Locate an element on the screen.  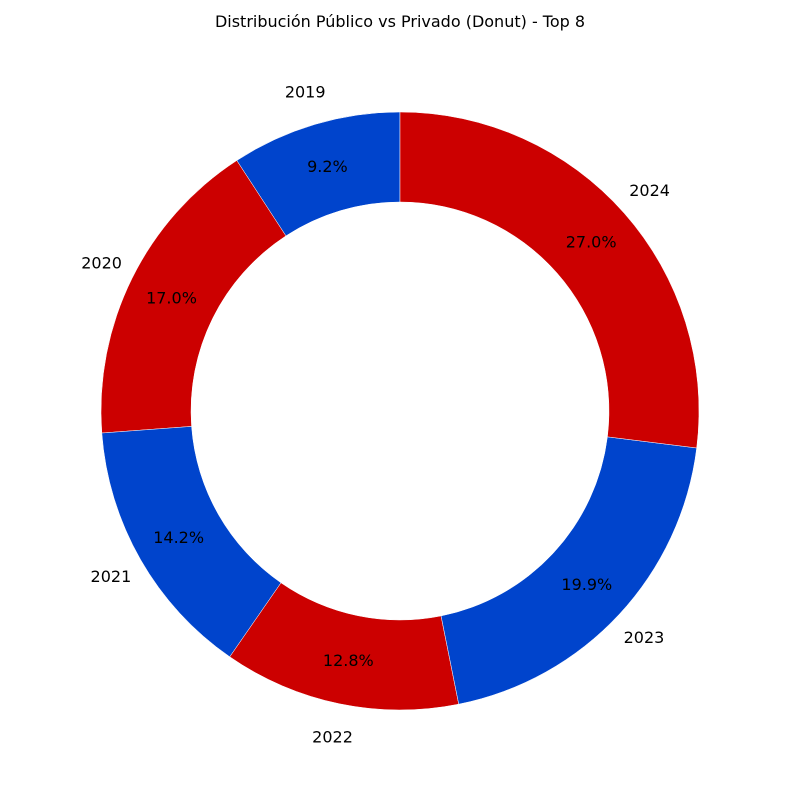
percent-label-2023: 19.9% is located at coordinates (586, 584).